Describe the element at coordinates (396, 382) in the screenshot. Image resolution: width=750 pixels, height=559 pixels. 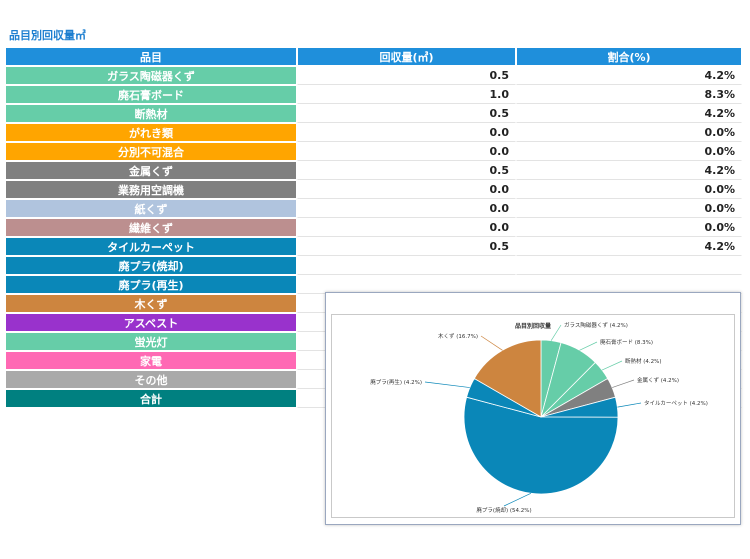
I see `pie-label: 廃プラ(再生) (4.2%)` at that location.